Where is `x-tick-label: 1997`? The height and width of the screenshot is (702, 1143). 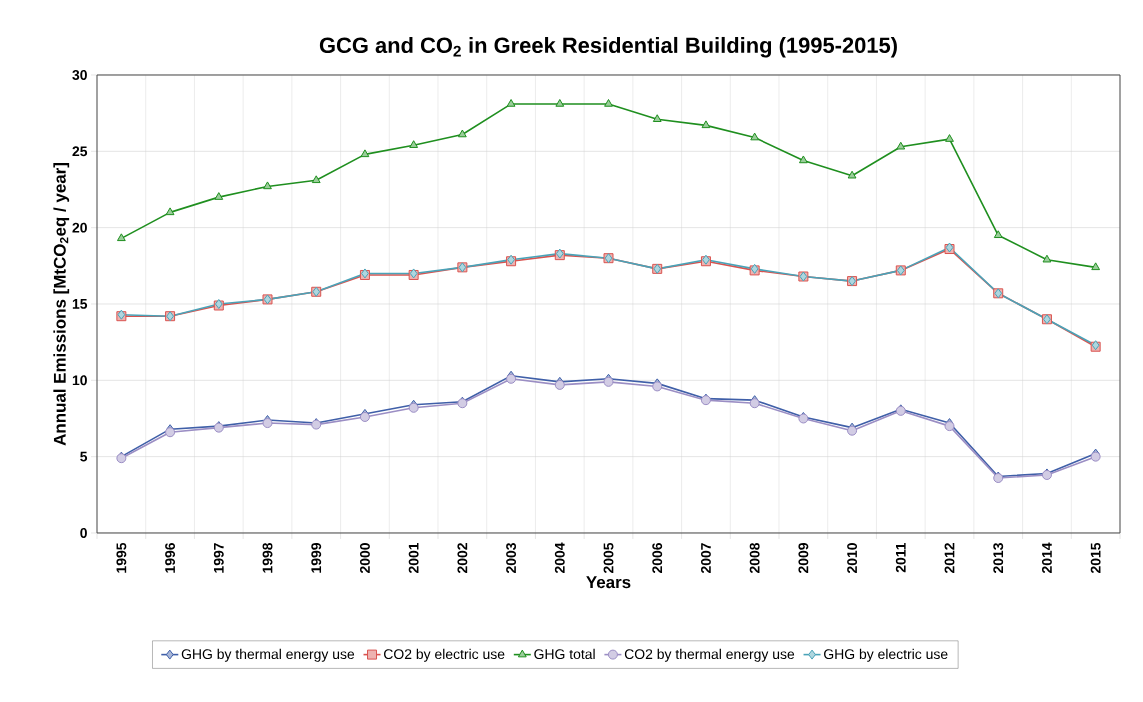
x-tick-label: 1997 is located at coordinates (218, 558).